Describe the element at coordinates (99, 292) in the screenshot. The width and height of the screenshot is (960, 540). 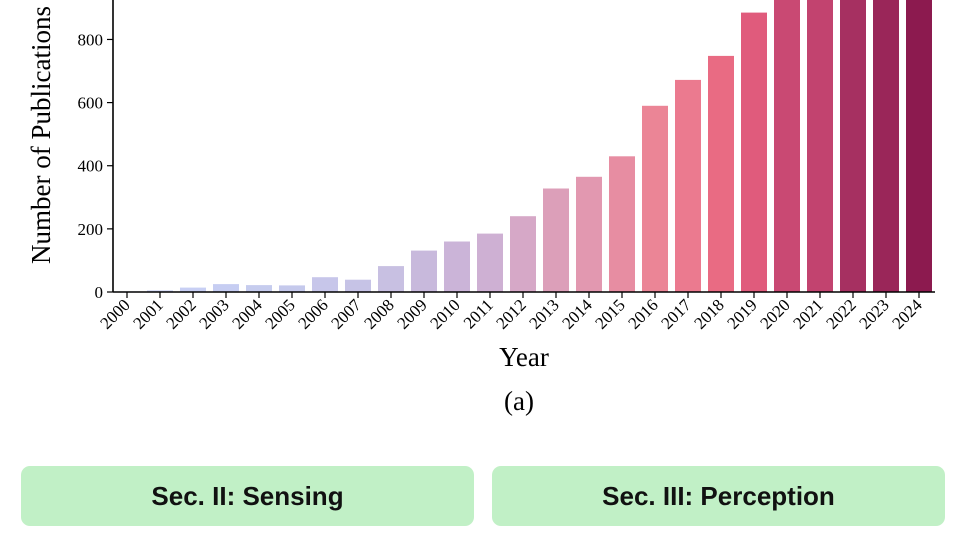
I see `y-tick-label: 0` at that location.